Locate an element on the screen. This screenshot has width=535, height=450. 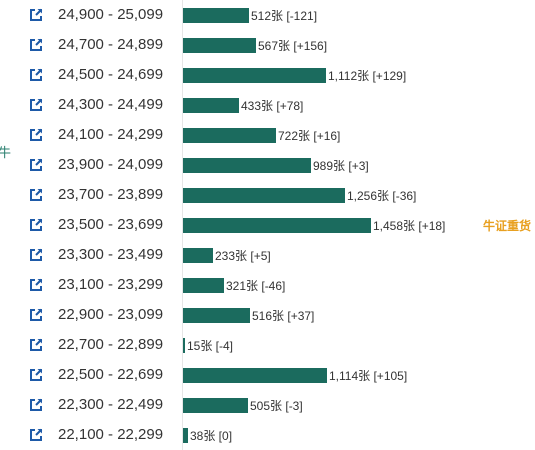
price-range-label: 23,900 - 24,099 is located at coordinates (111, 164).